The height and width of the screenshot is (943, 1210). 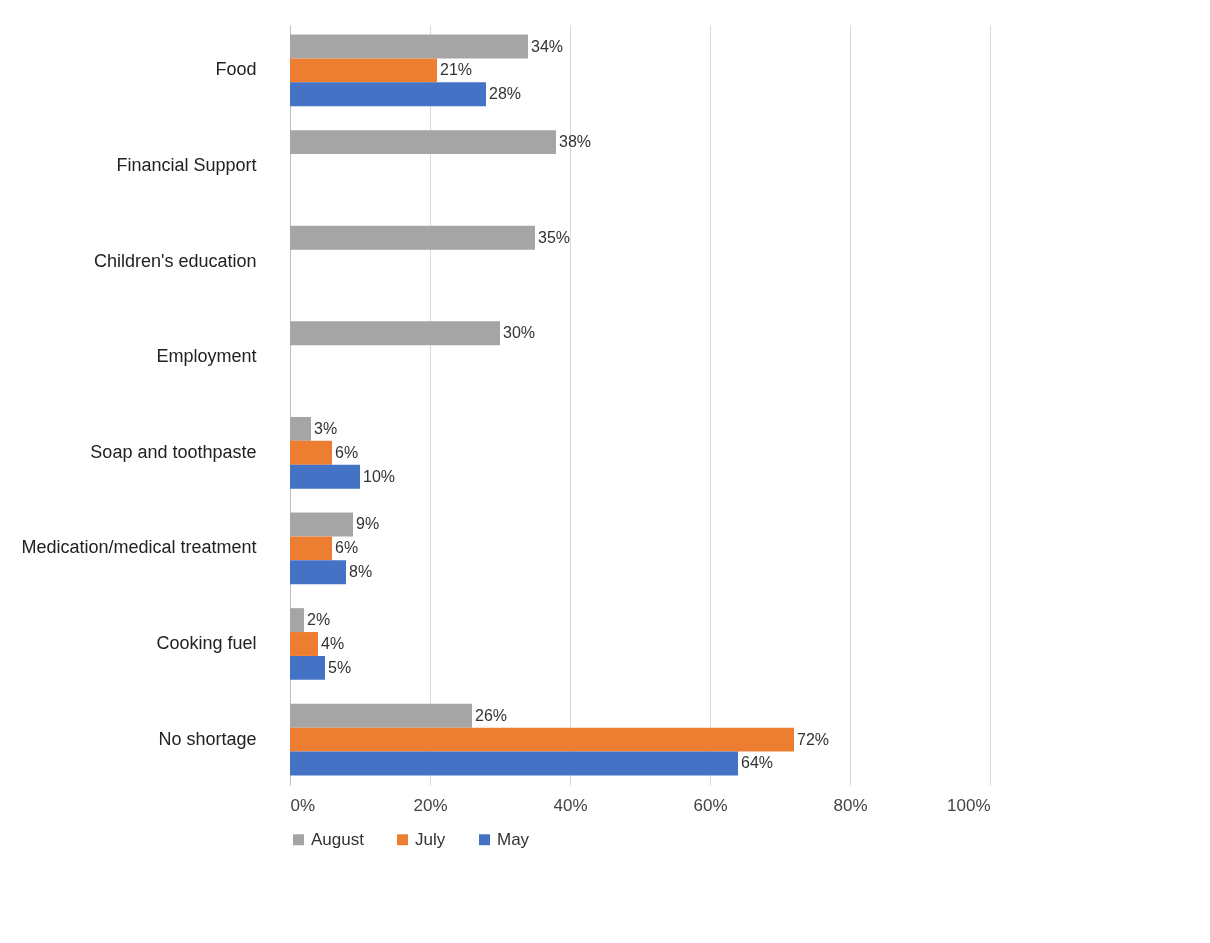 I want to click on legend-label: July, so click(x=430, y=839).